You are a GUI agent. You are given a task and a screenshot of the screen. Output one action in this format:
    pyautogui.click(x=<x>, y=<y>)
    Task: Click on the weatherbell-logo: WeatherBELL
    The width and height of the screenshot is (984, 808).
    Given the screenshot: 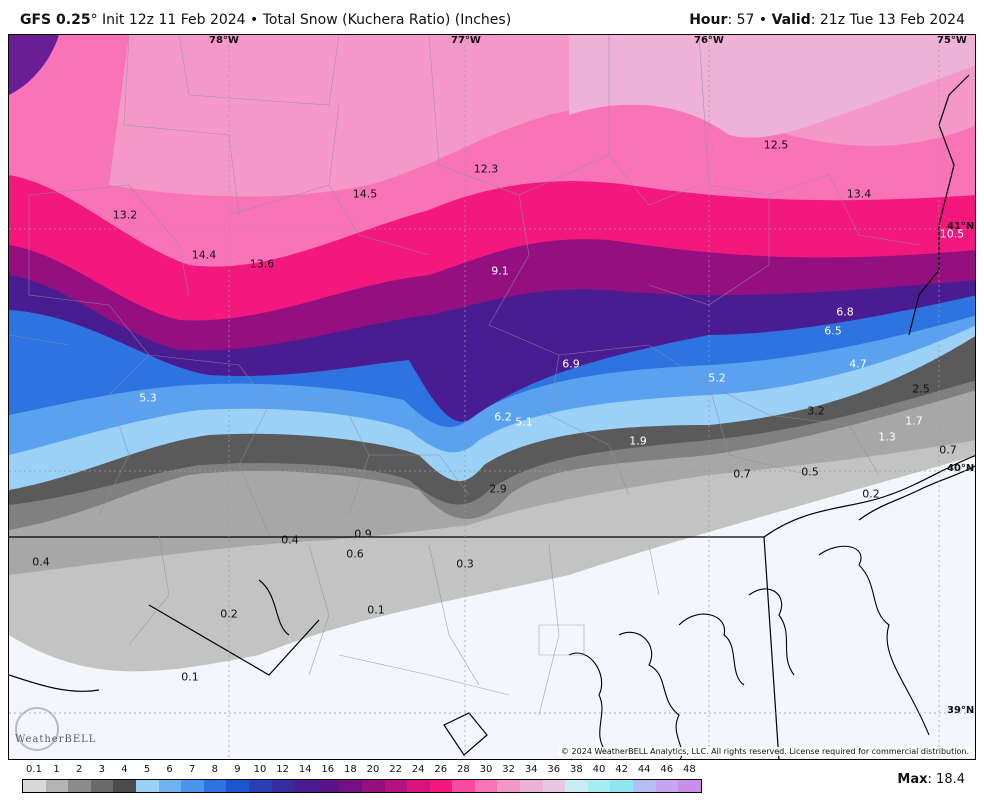 What is the action you would take?
    pyautogui.click(x=56, y=739)
    